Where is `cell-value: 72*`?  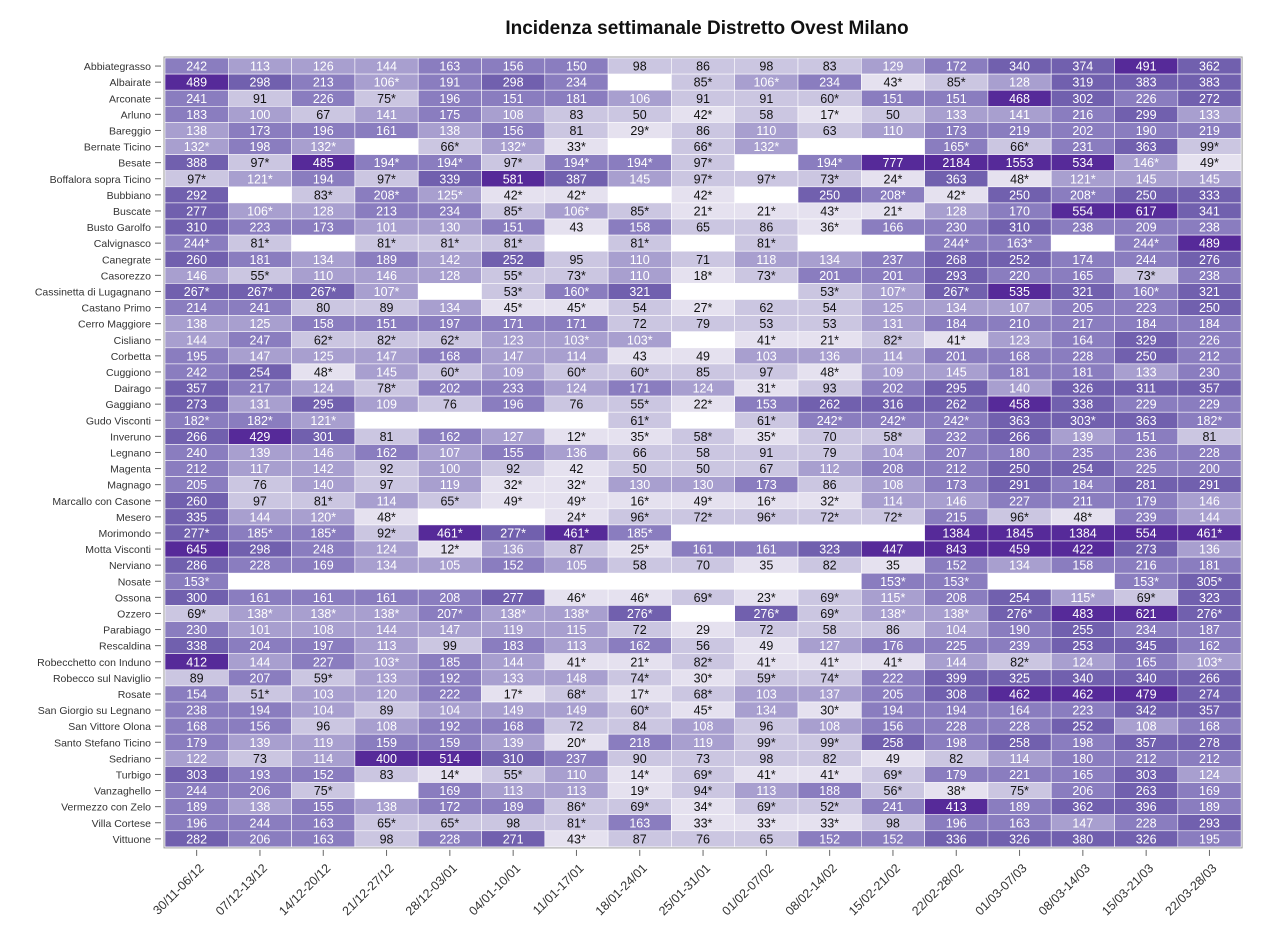
cell-value: 72* is located at coordinates (703, 517).